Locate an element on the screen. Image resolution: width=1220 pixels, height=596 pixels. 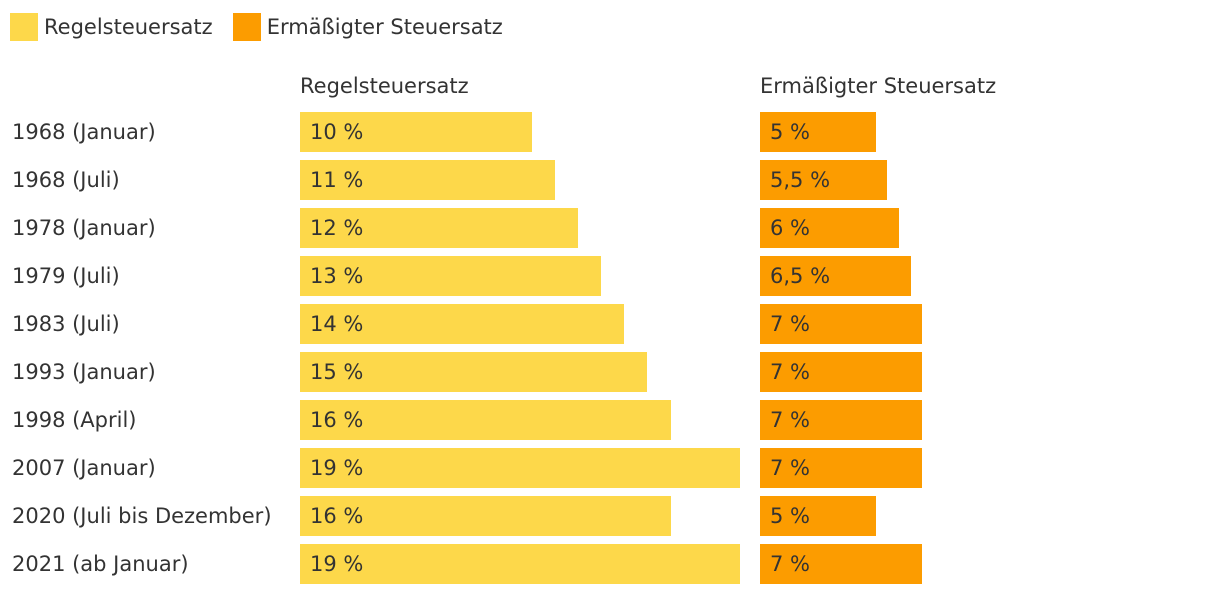
legend-item-regel: Regelsteuersatz is located at coordinates (111, 27).